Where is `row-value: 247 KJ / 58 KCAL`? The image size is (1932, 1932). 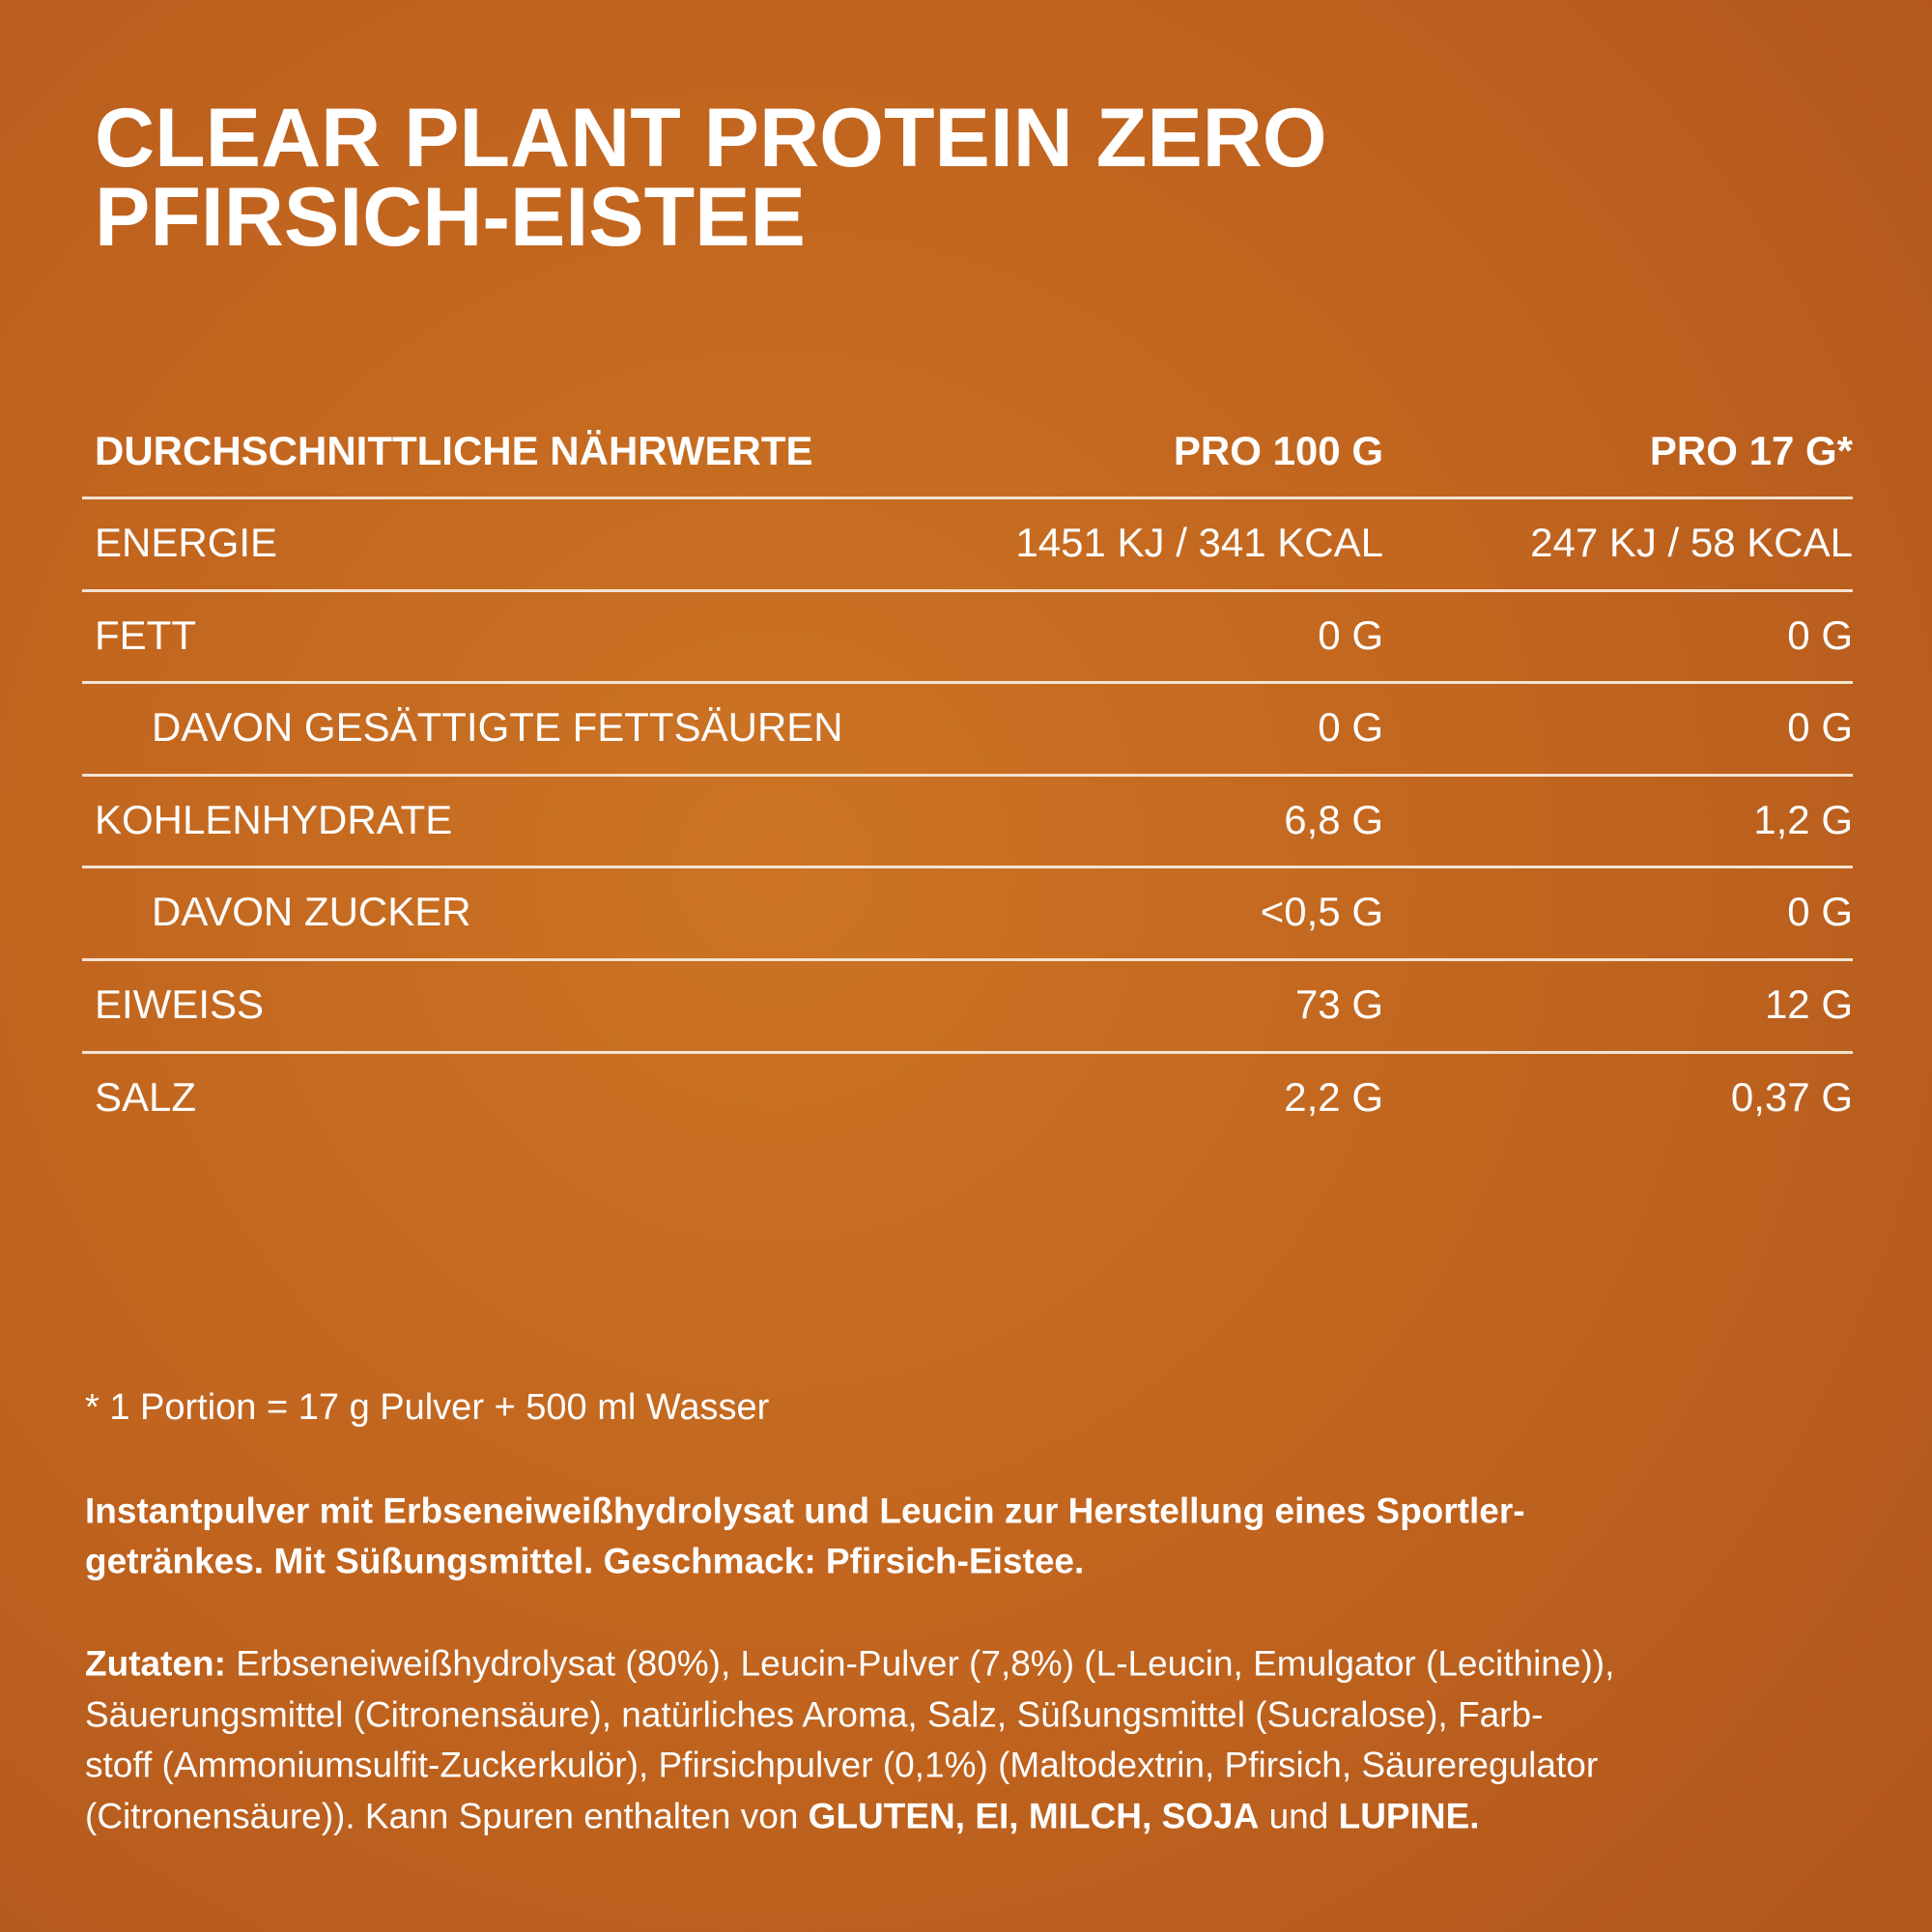
row-value: 247 KJ / 58 KCAL is located at coordinates (1691, 542).